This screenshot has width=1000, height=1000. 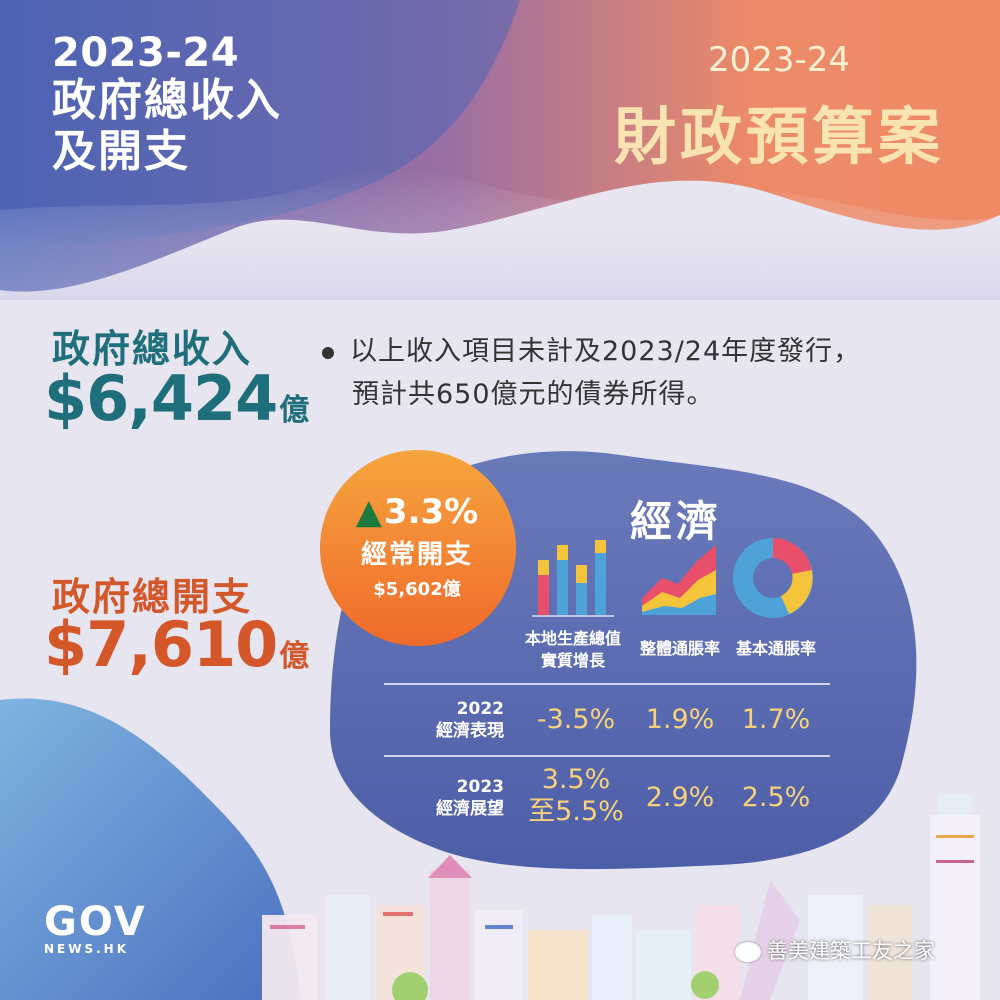 I want to click on left-title-line2: 及開支, so click(x=121, y=151).